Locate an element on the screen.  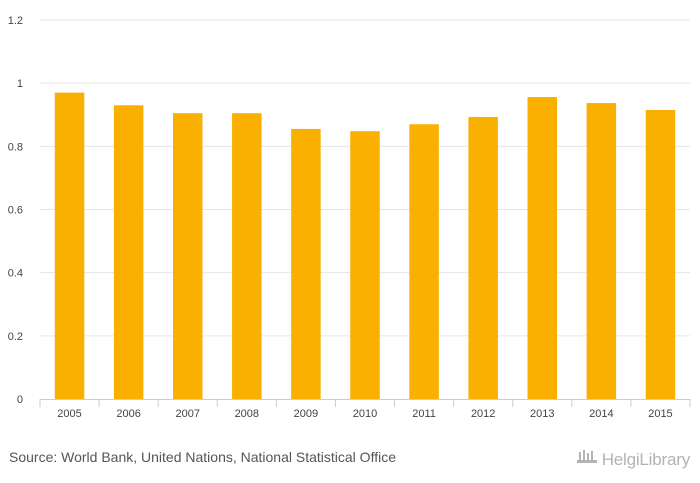
library-icon is located at coordinates (587, 459).